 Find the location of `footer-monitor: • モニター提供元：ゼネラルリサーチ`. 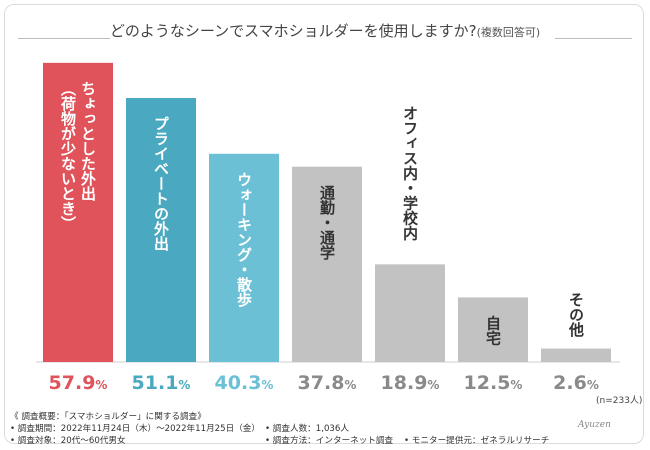

footer-monitor: • モニター提供元：ゼネラルリサーチ is located at coordinates (477, 441).